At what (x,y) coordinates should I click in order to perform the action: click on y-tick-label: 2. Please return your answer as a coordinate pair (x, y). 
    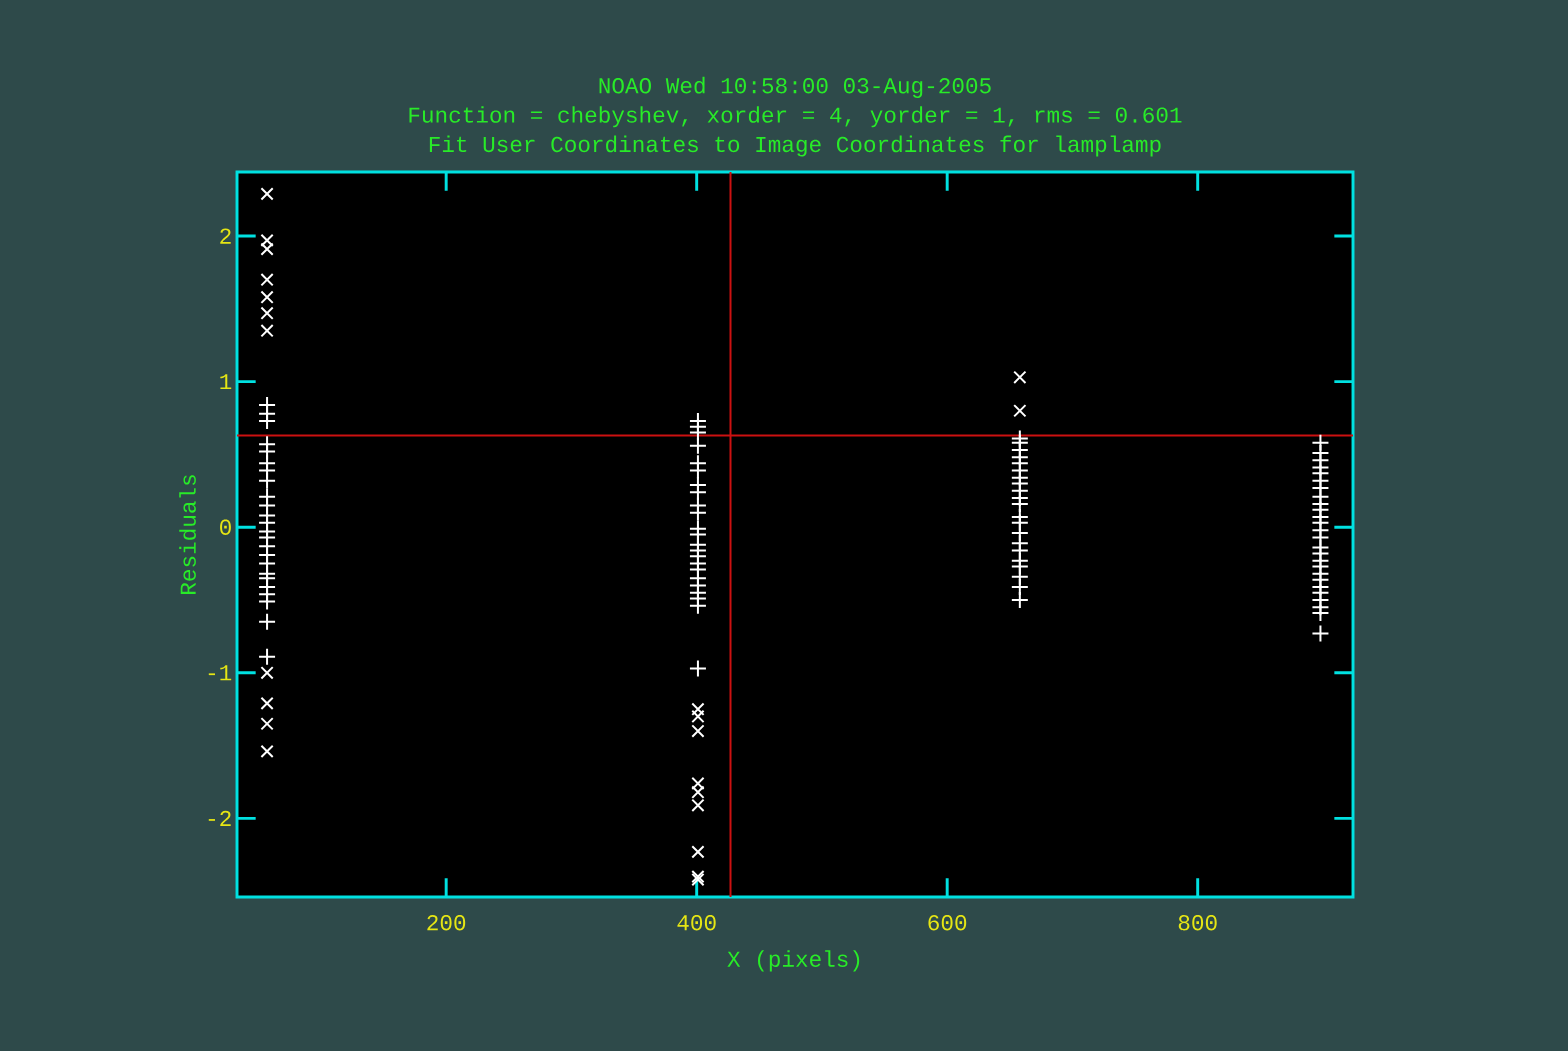
    Looking at the image, I should click on (225, 236).